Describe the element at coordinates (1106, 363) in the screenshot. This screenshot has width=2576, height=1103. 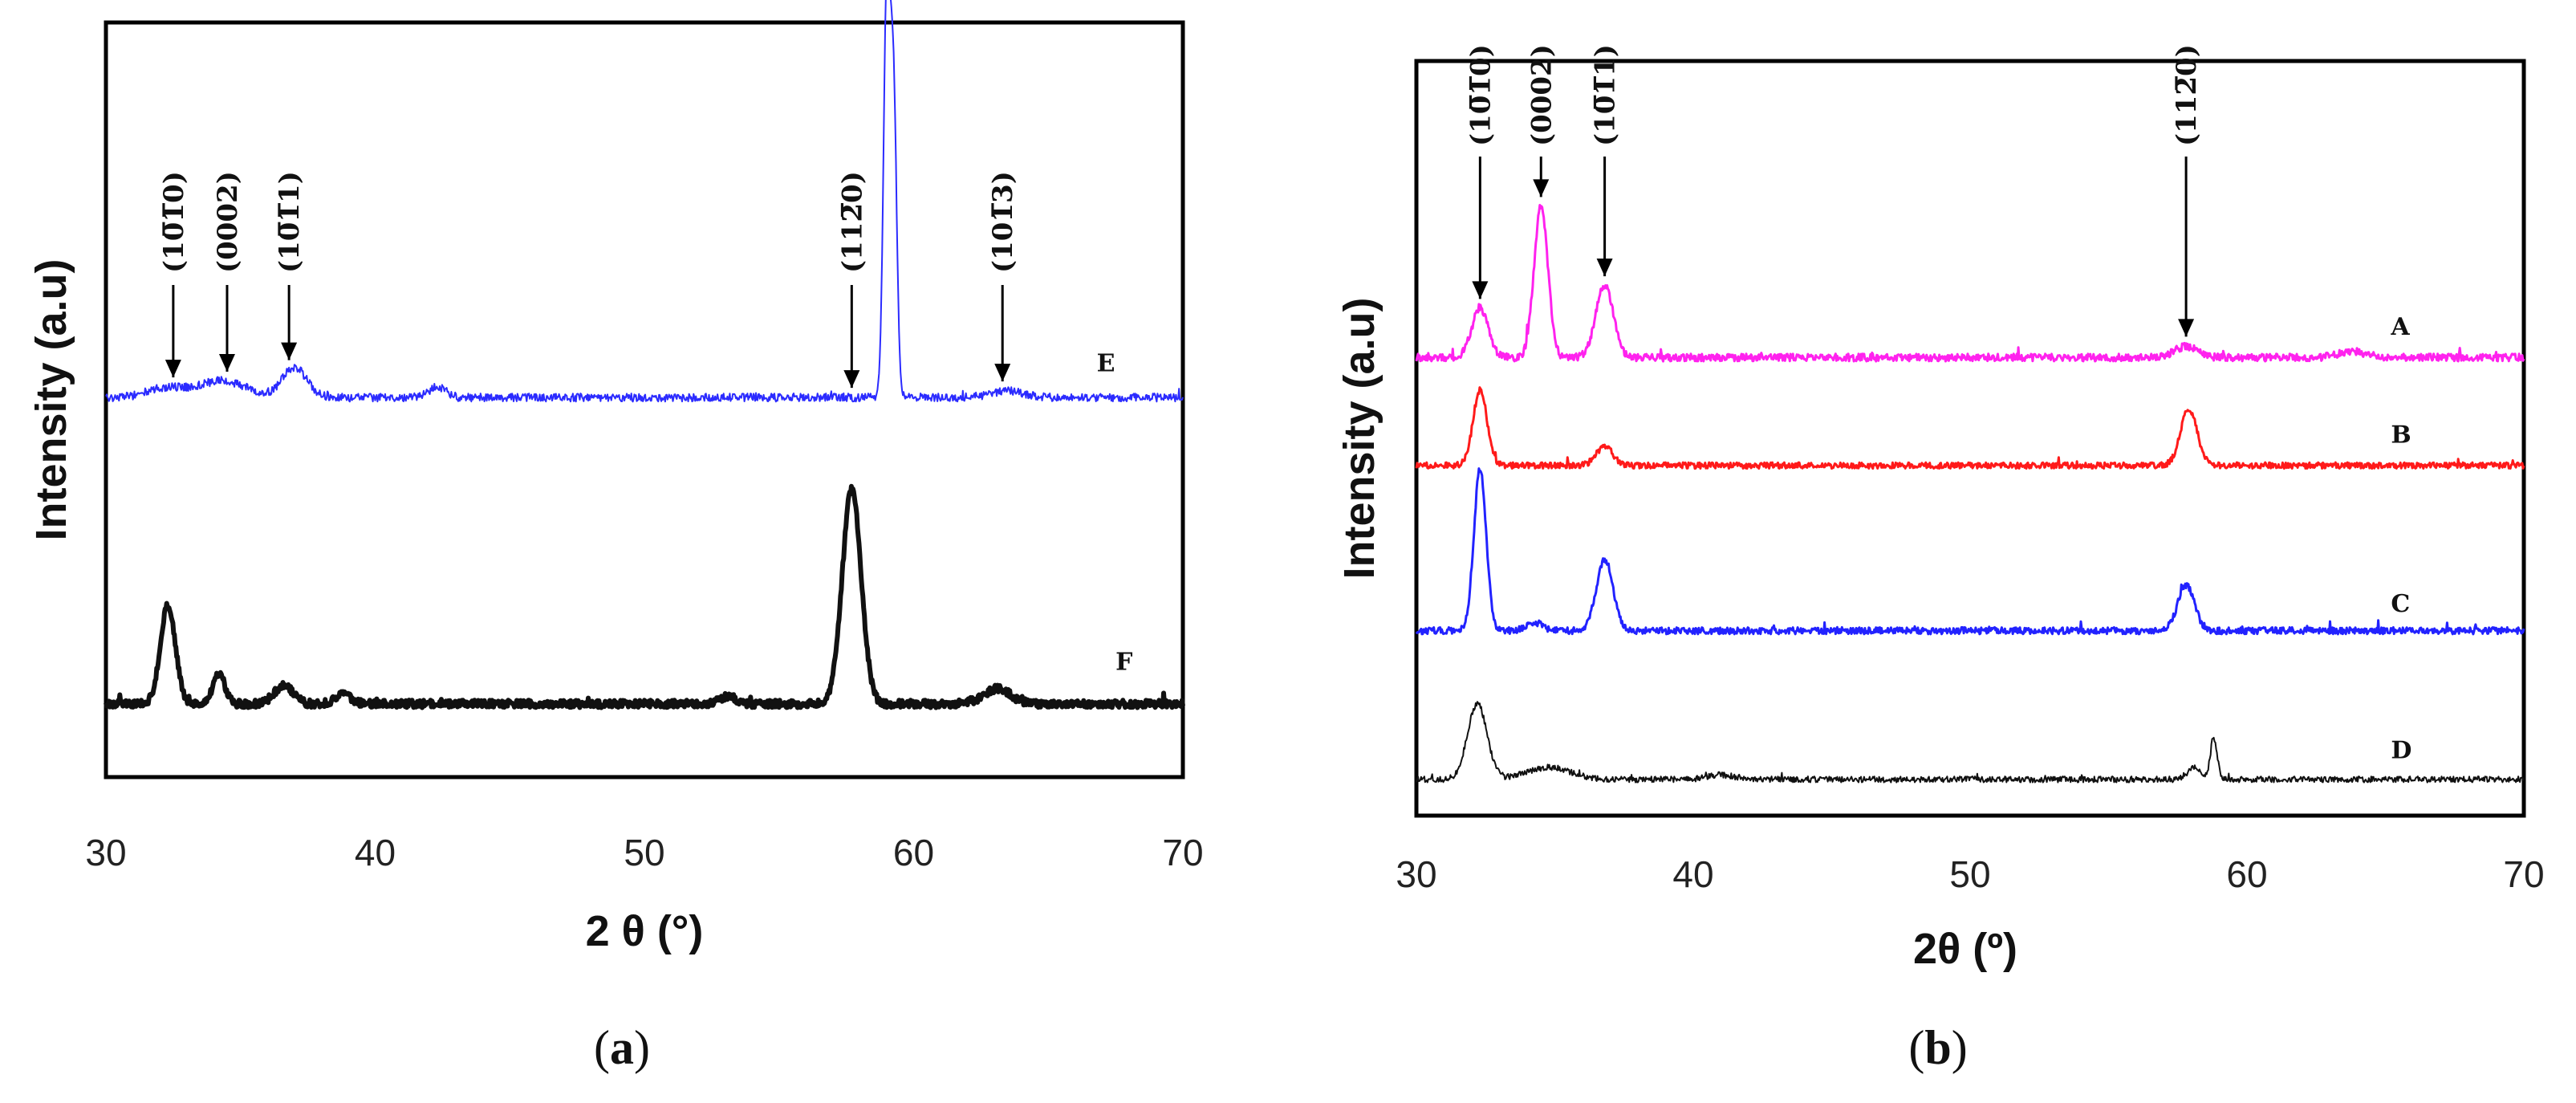
I see `series-label-E: E` at that location.